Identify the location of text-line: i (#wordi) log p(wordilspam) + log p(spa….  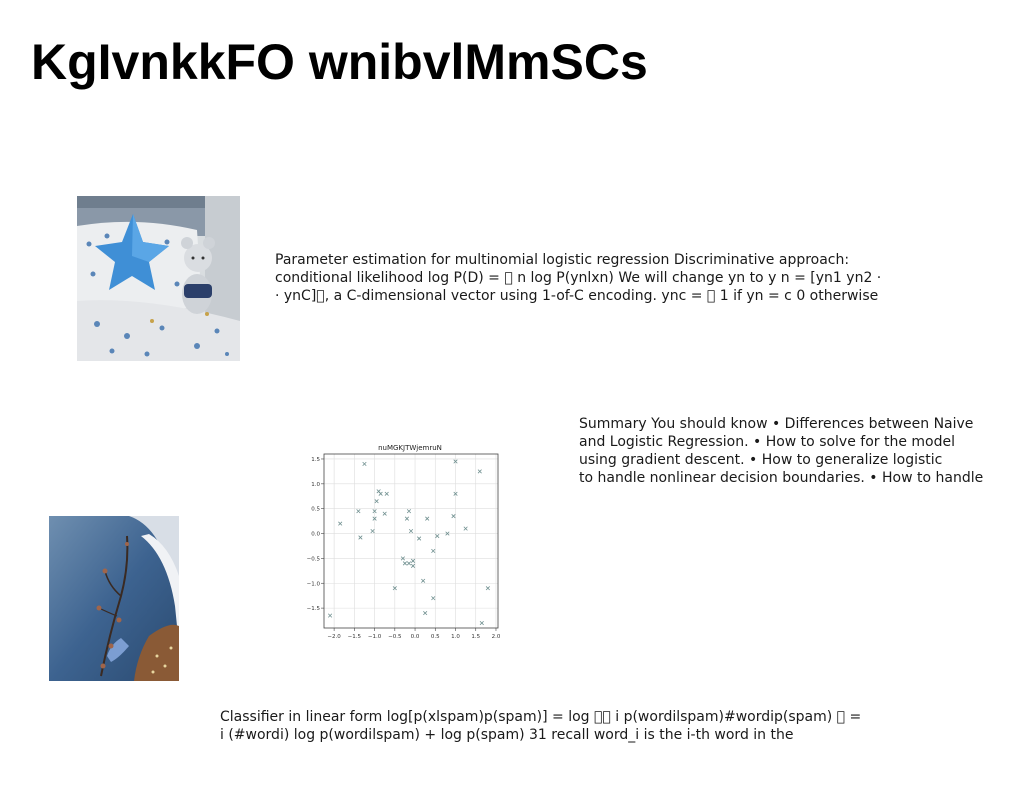
(507, 735).